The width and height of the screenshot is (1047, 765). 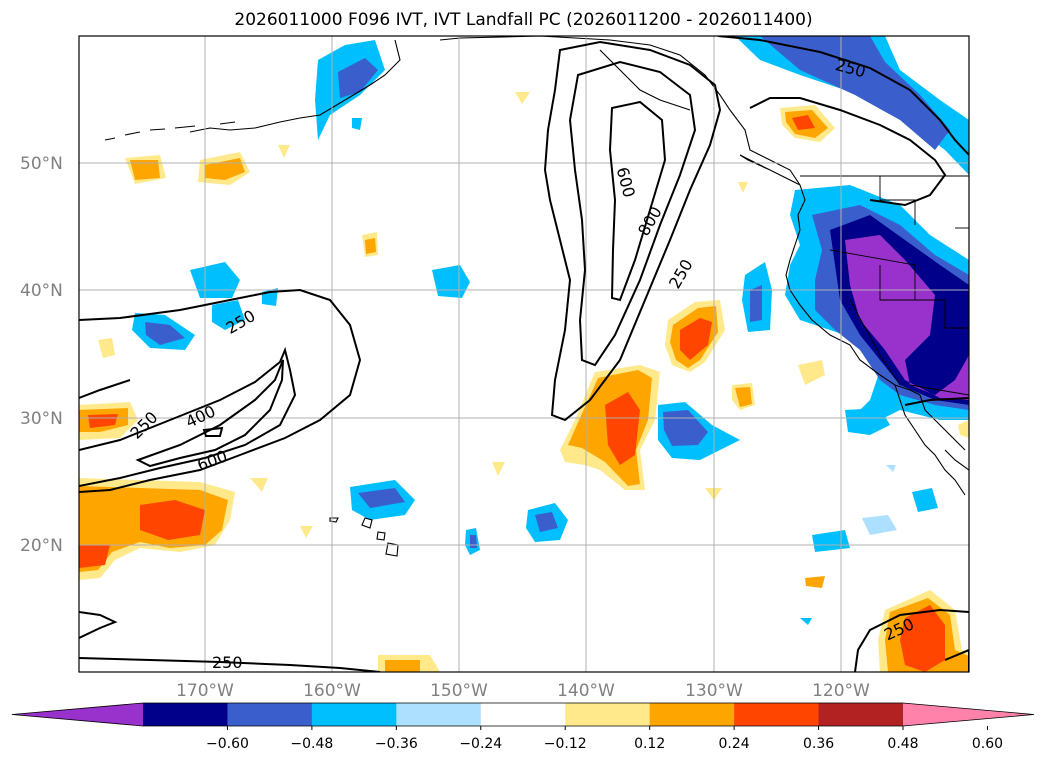 What do you see at coordinates (565, 744) in the screenshot?
I see `colorbar-tick-label: −0.12` at bounding box center [565, 744].